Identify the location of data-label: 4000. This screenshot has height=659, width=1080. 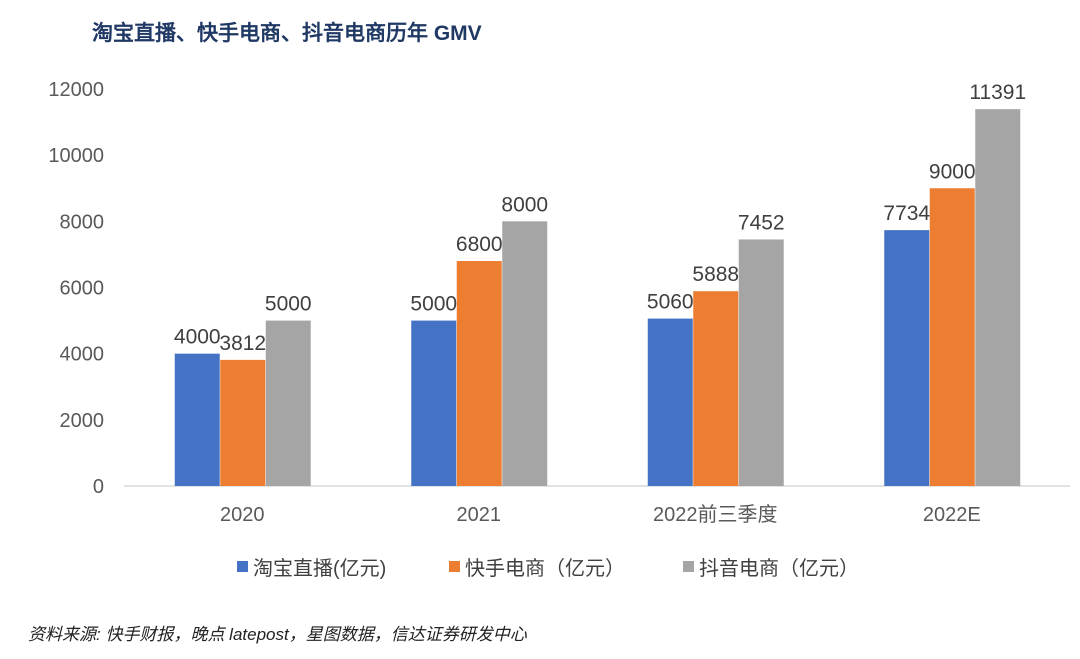
(197, 337).